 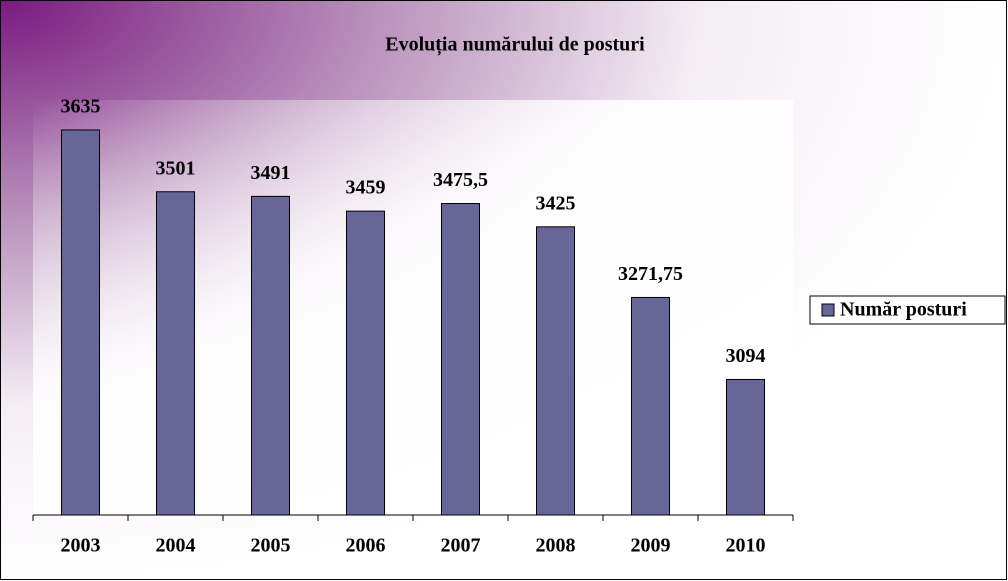 I want to click on legend-box, so click(x=907, y=310).